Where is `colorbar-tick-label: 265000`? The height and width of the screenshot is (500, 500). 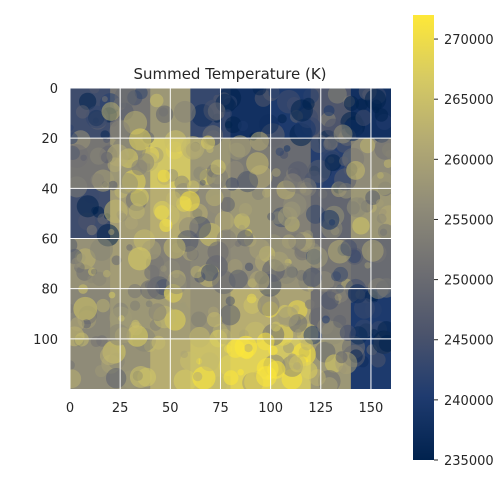
colorbar-tick-label: 265000 is located at coordinates (469, 100).